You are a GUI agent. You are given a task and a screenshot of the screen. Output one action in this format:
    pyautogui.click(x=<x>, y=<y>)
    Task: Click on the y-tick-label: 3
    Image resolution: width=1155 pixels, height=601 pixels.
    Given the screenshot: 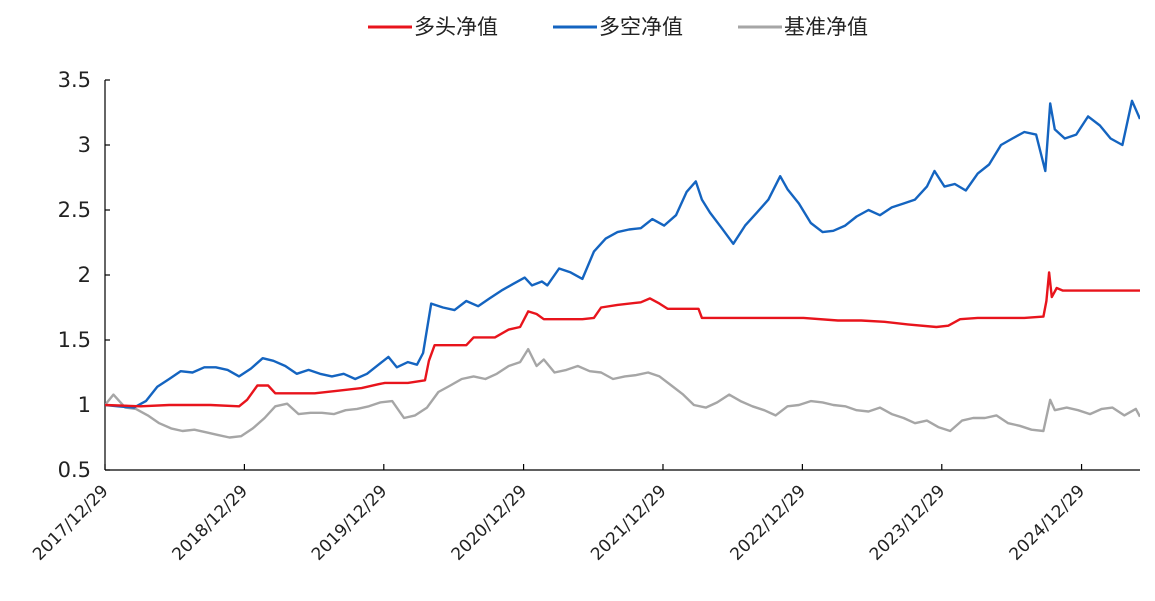 What is the action you would take?
    pyautogui.click(x=84, y=145)
    